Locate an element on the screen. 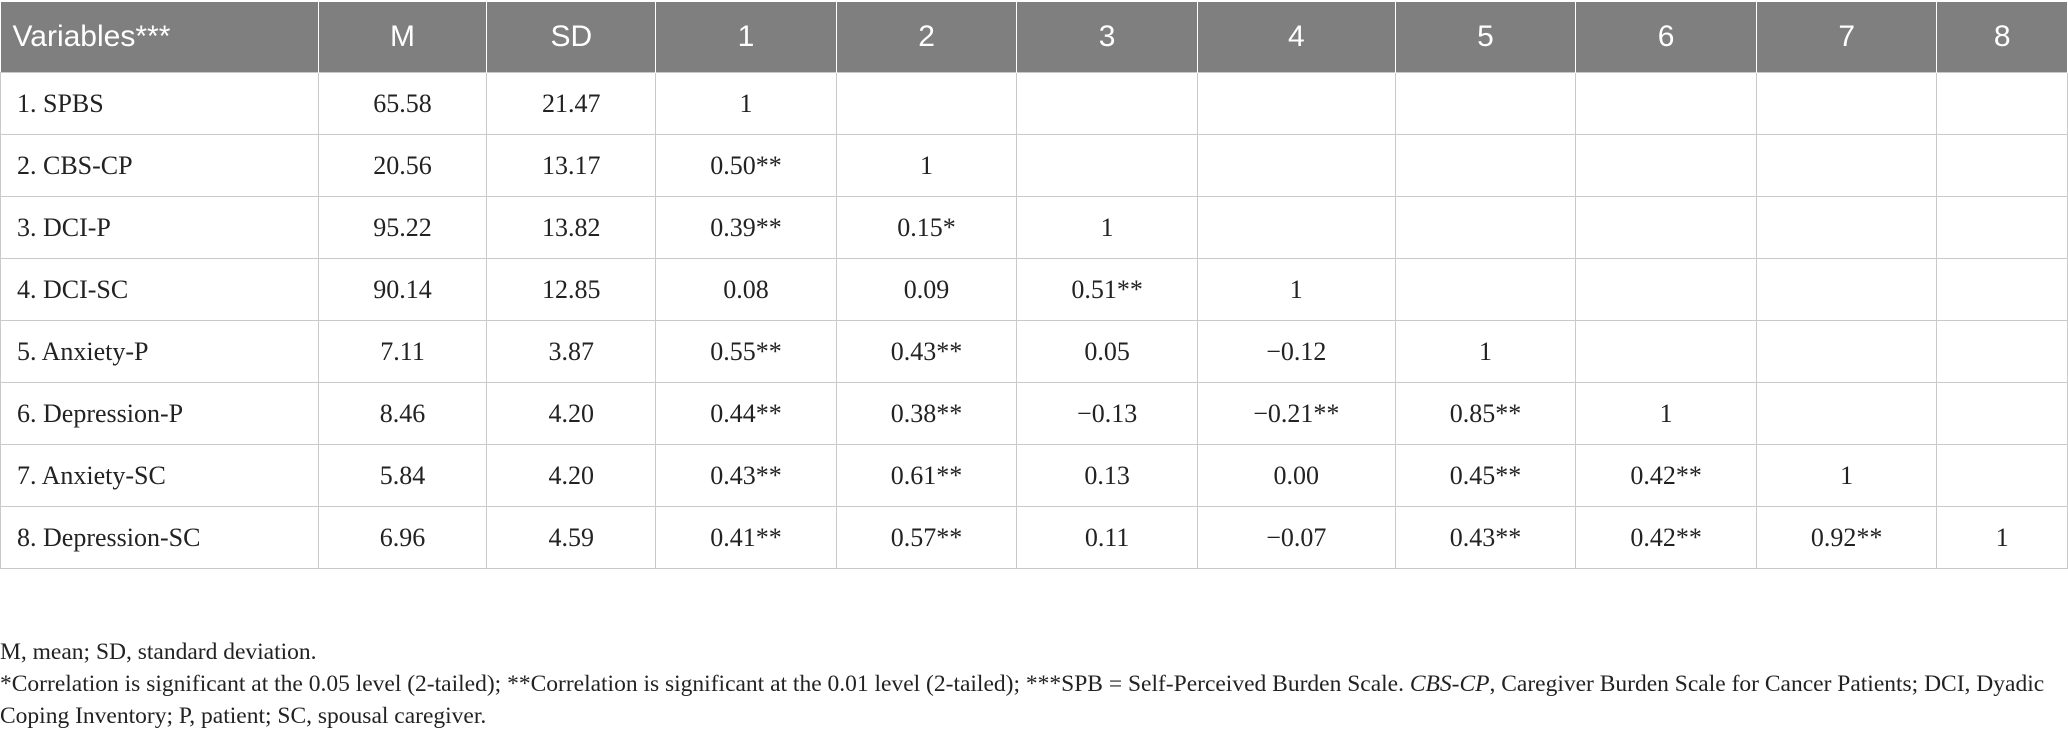 The width and height of the screenshot is (2068, 746). mean-cell: 7.11 is located at coordinates (402, 351).